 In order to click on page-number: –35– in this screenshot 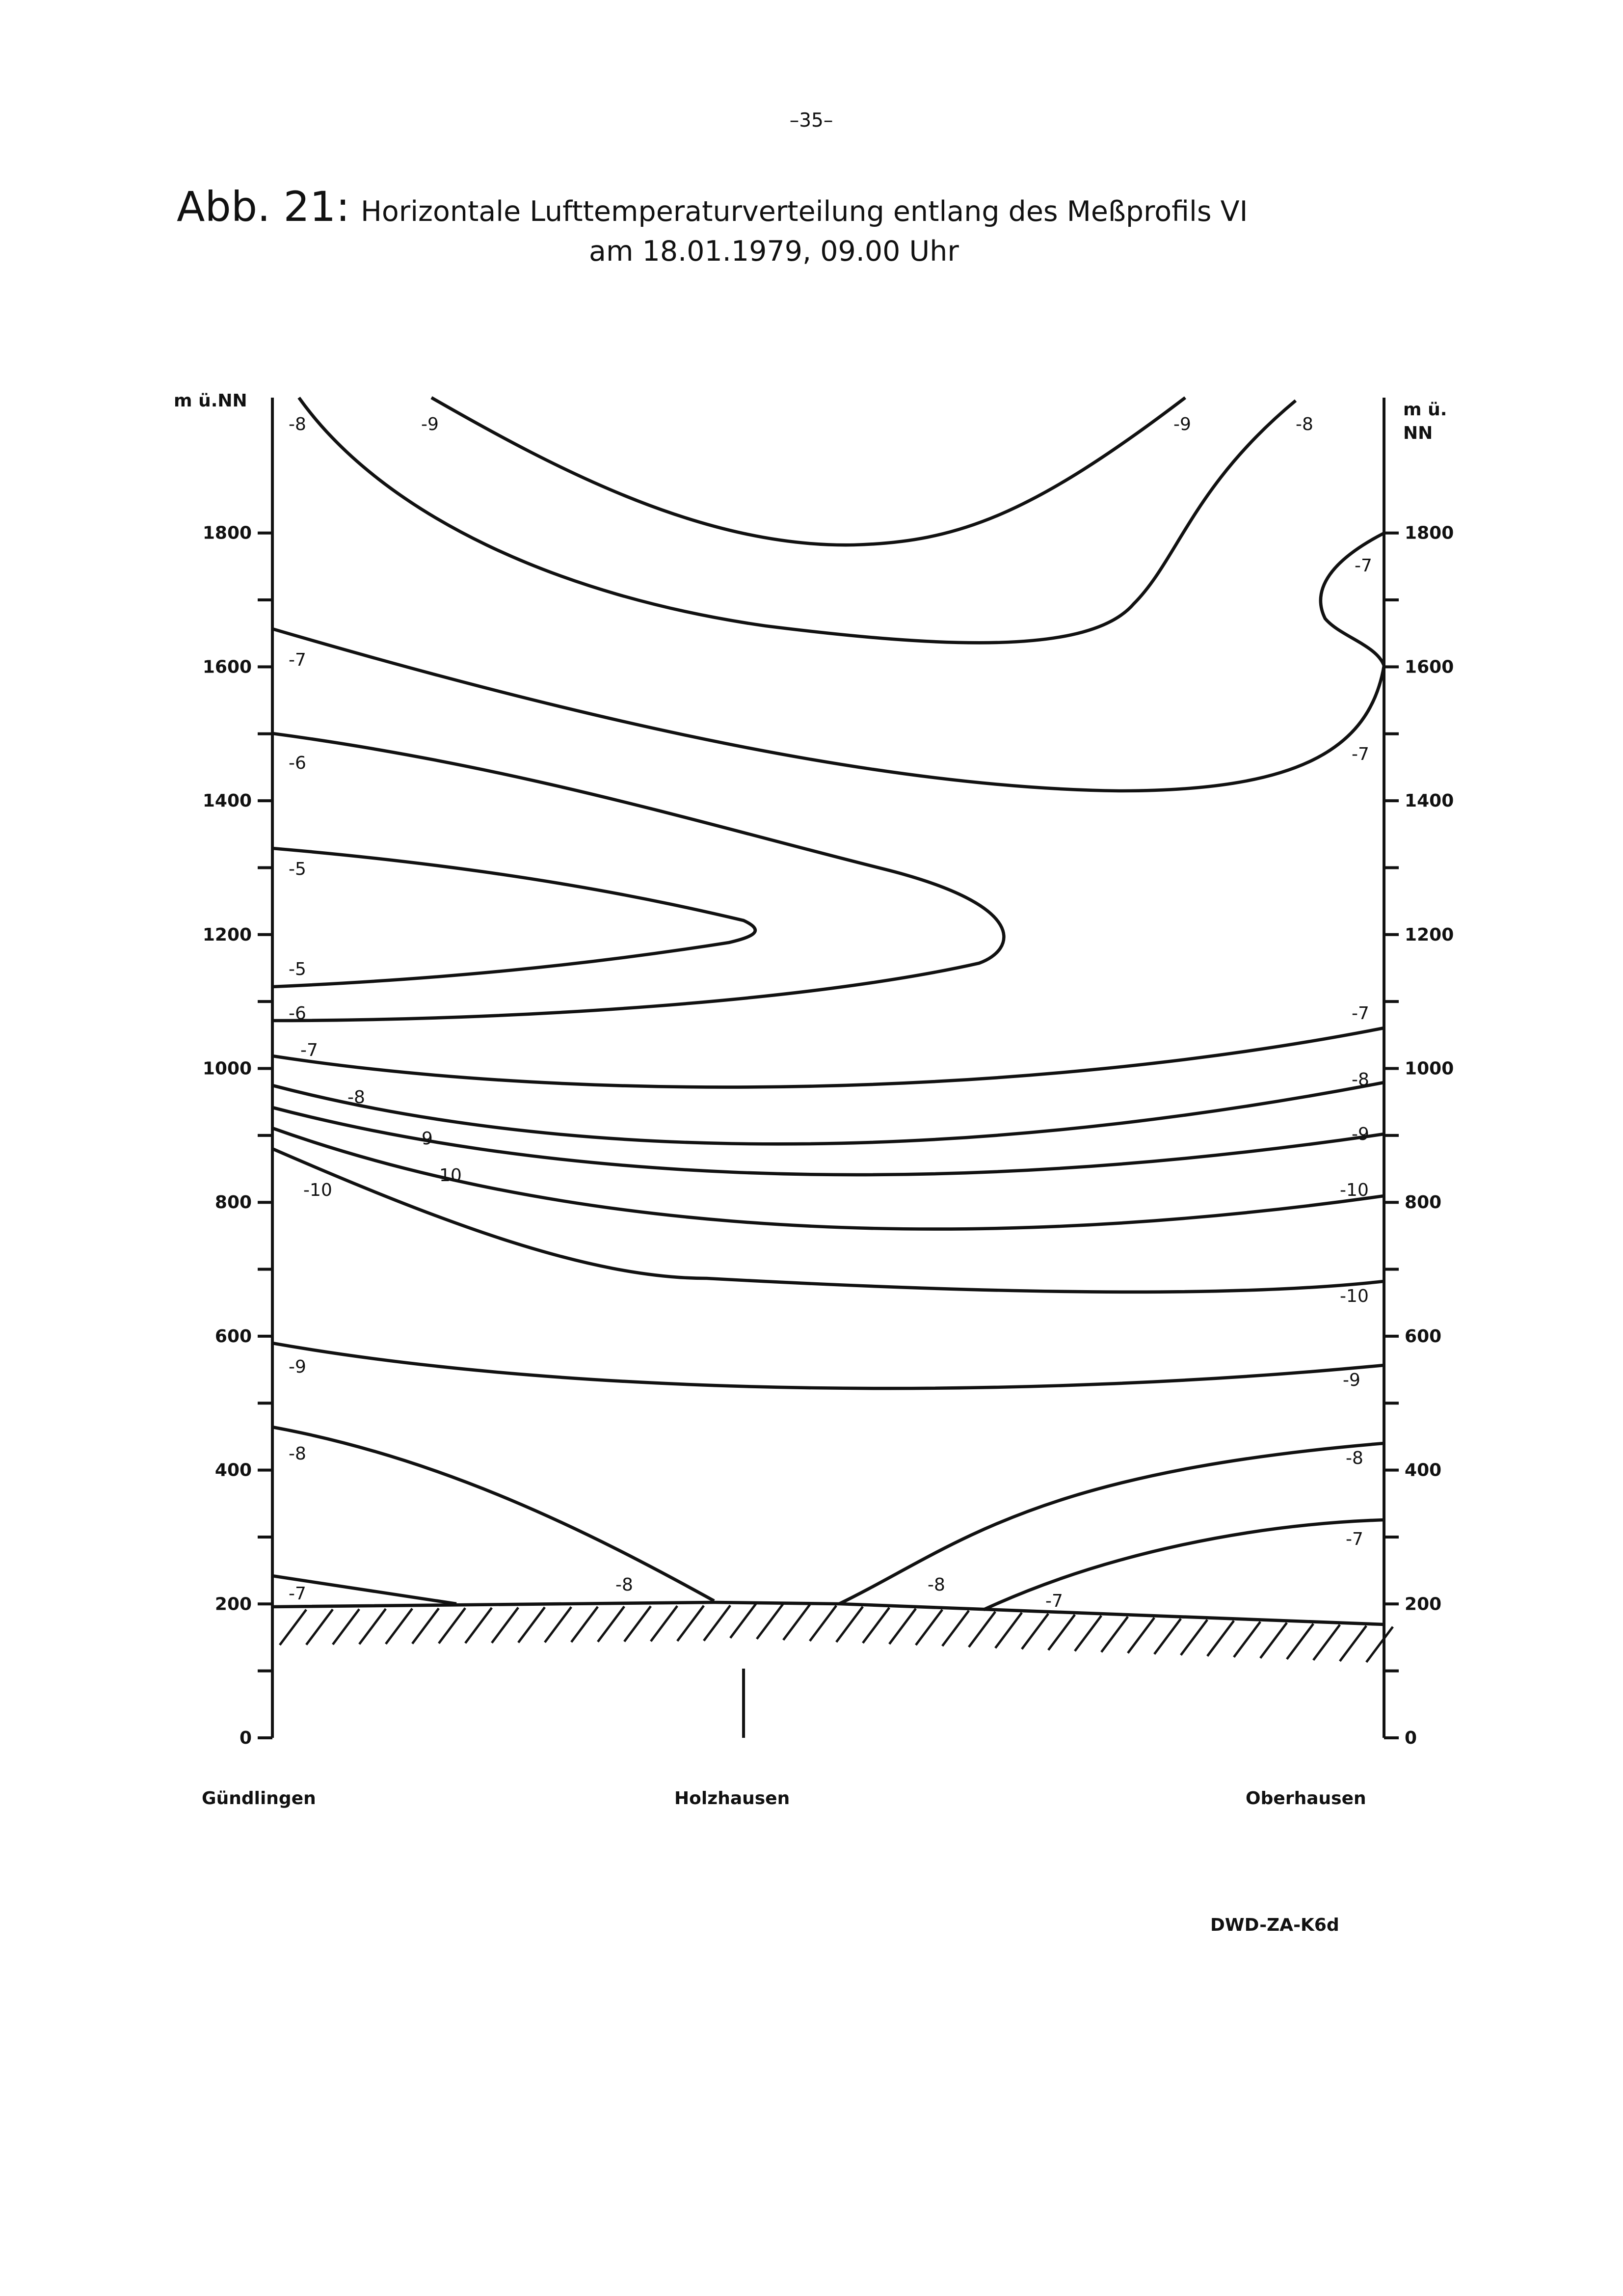, I will do `click(811, 120)`.